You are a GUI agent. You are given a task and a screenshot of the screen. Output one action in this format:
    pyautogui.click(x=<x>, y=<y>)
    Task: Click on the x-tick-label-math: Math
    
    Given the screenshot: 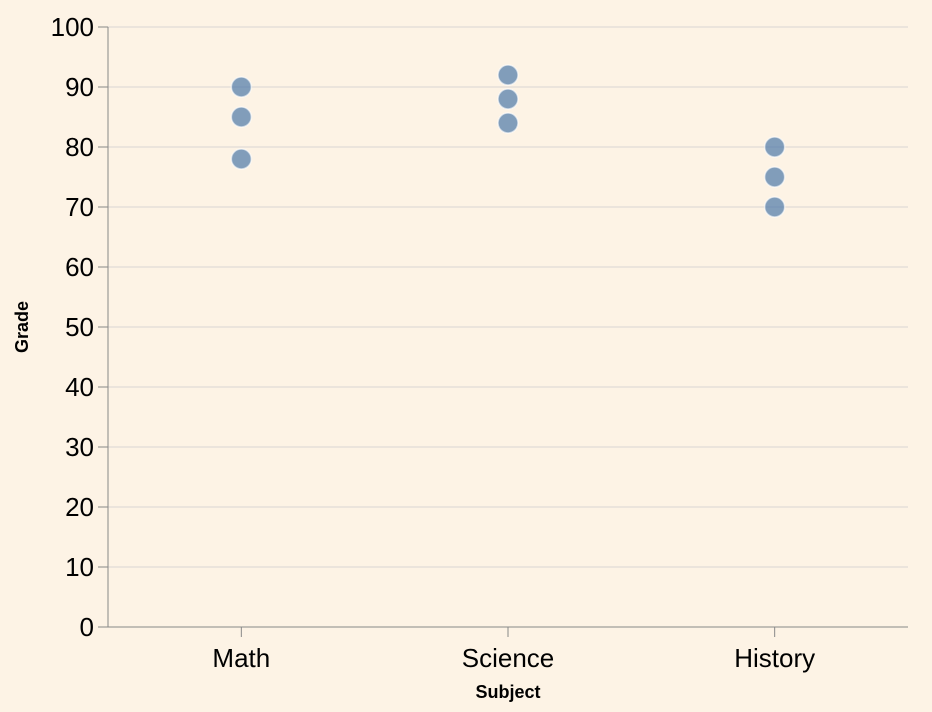 What is the action you would take?
    pyautogui.click(x=241, y=658)
    